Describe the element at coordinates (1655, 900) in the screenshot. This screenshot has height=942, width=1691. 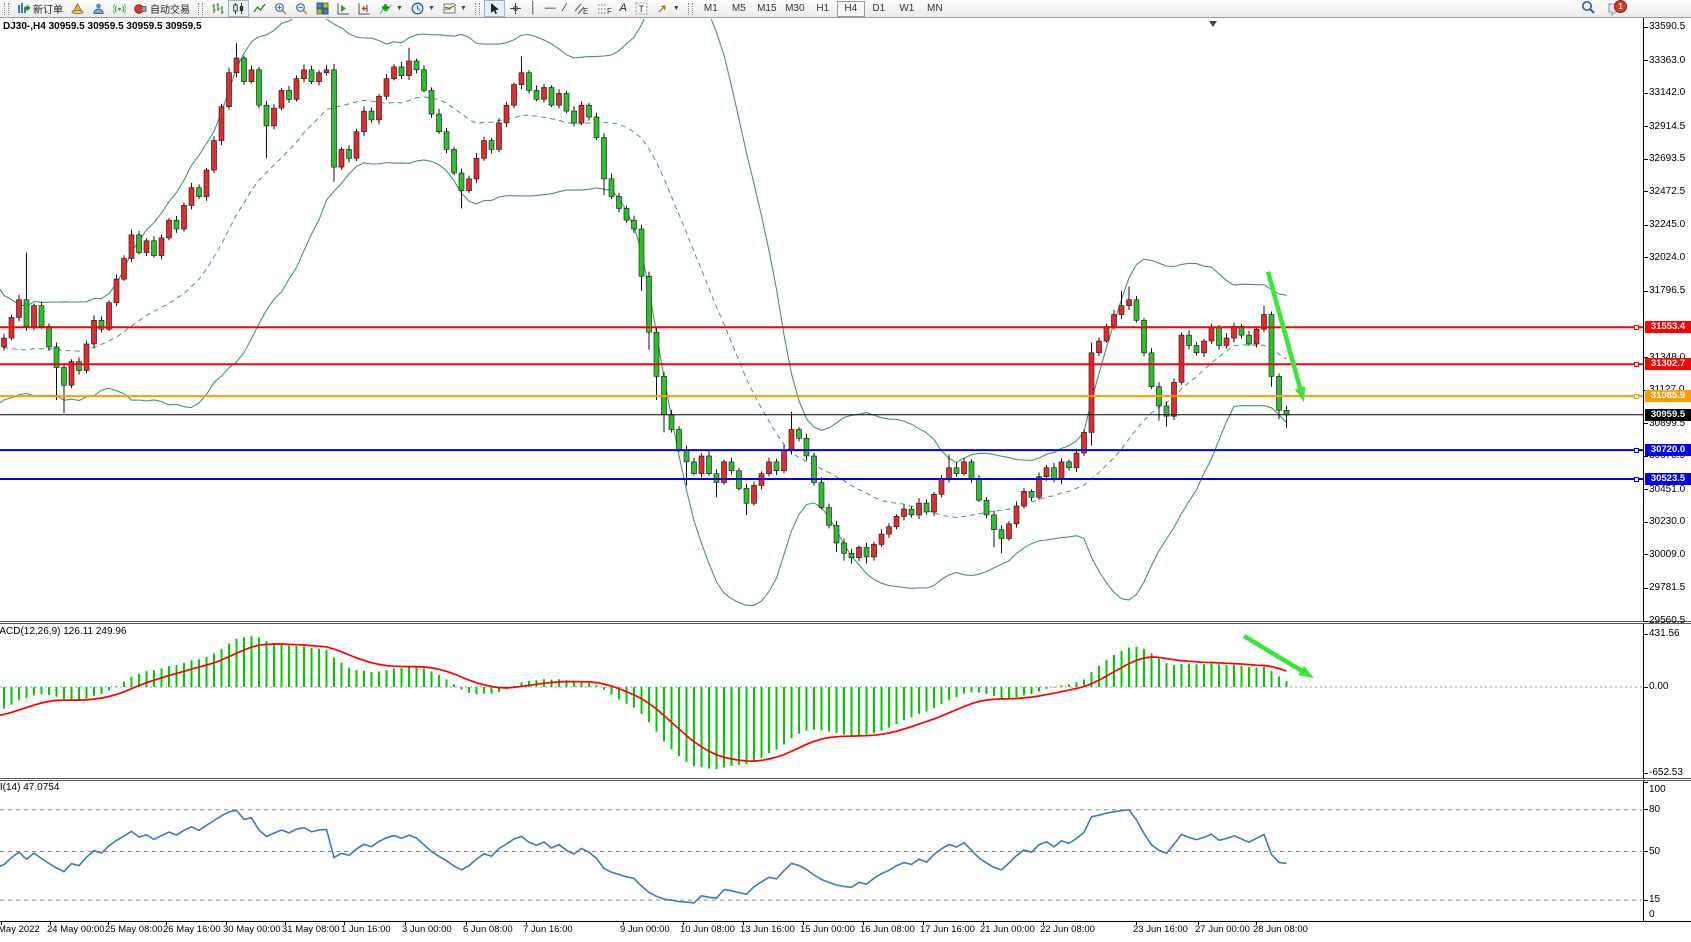
I see `rsi-tick-label: 15` at that location.